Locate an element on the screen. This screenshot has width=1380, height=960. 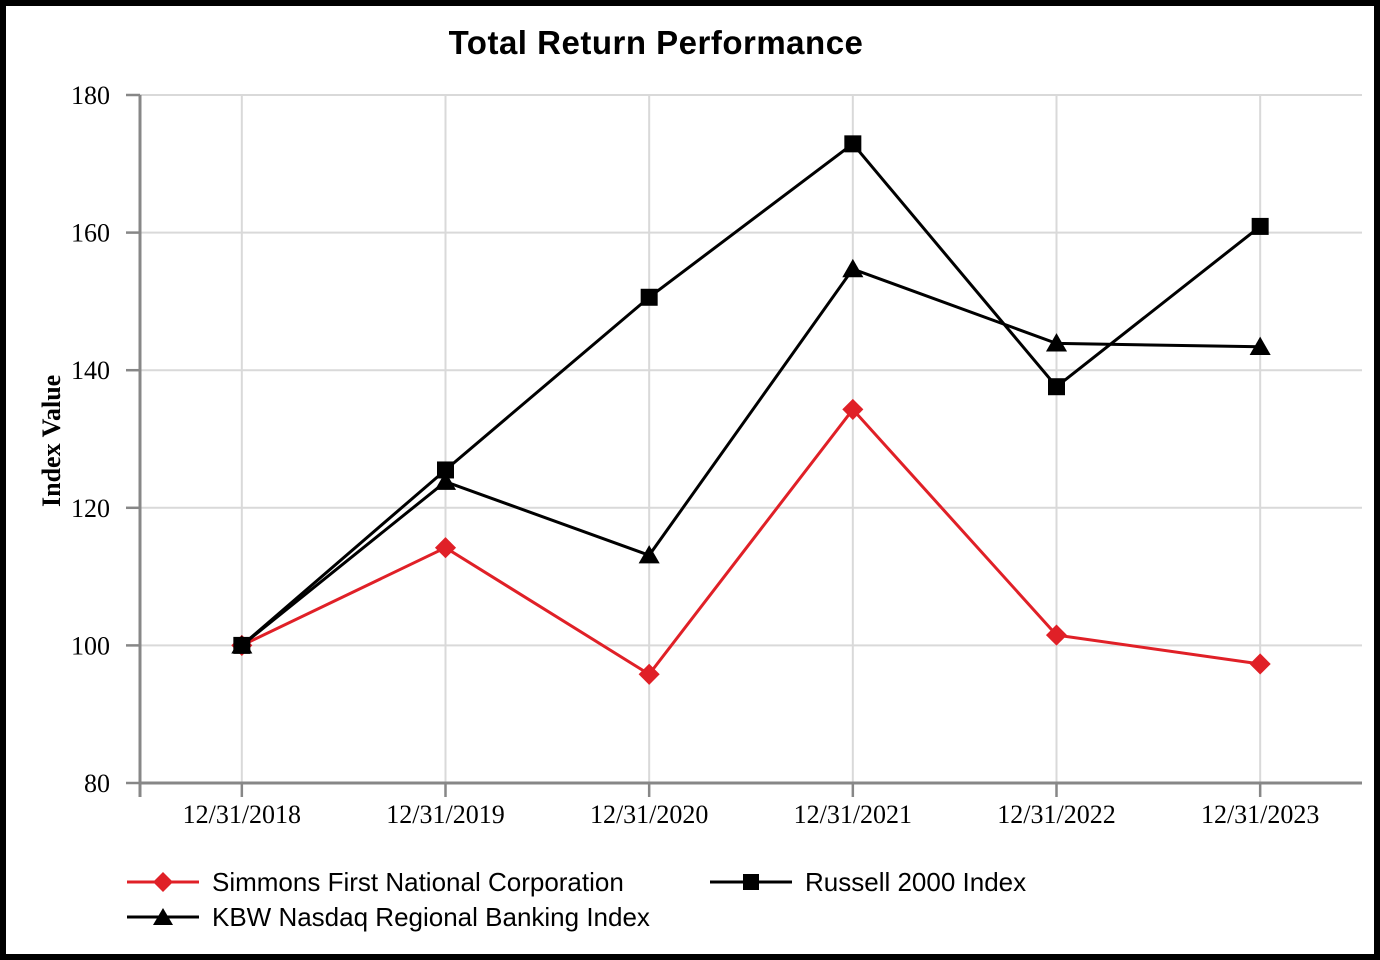
x-tick-label: 12/31/2019 is located at coordinates (445, 814).